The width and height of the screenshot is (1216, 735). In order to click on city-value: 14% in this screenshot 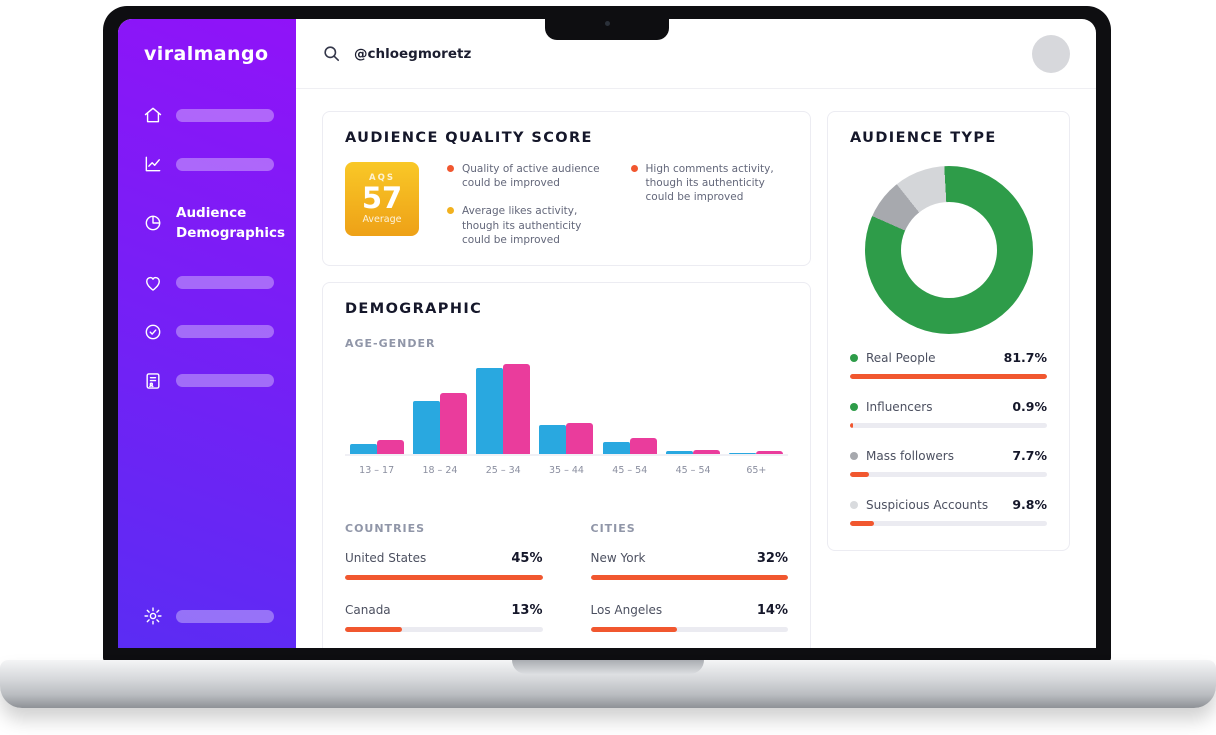, I will do `click(772, 610)`.